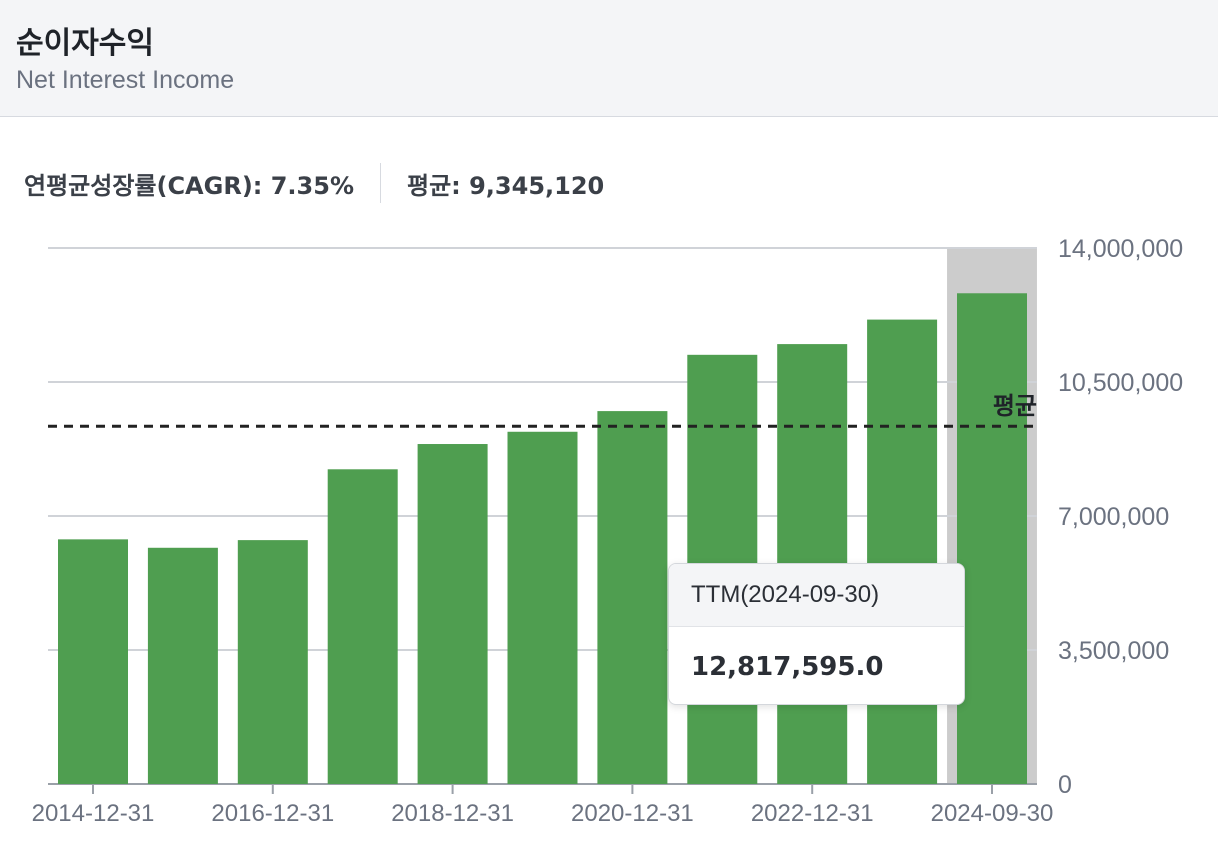 This screenshot has width=1218, height=854. What do you see at coordinates (93, 813) in the screenshot?
I see `x-tick-label: 2014-12-31` at bounding box center [93, 813].